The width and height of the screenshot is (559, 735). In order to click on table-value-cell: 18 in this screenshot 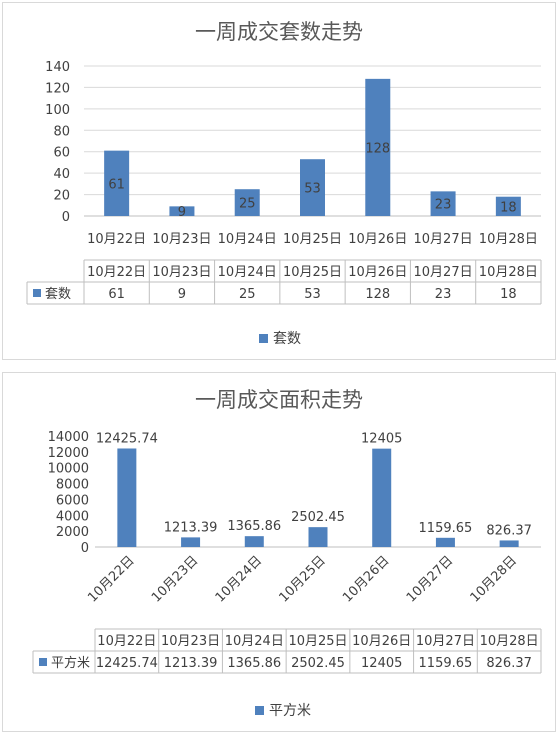, I will do `click(508, 294)`.